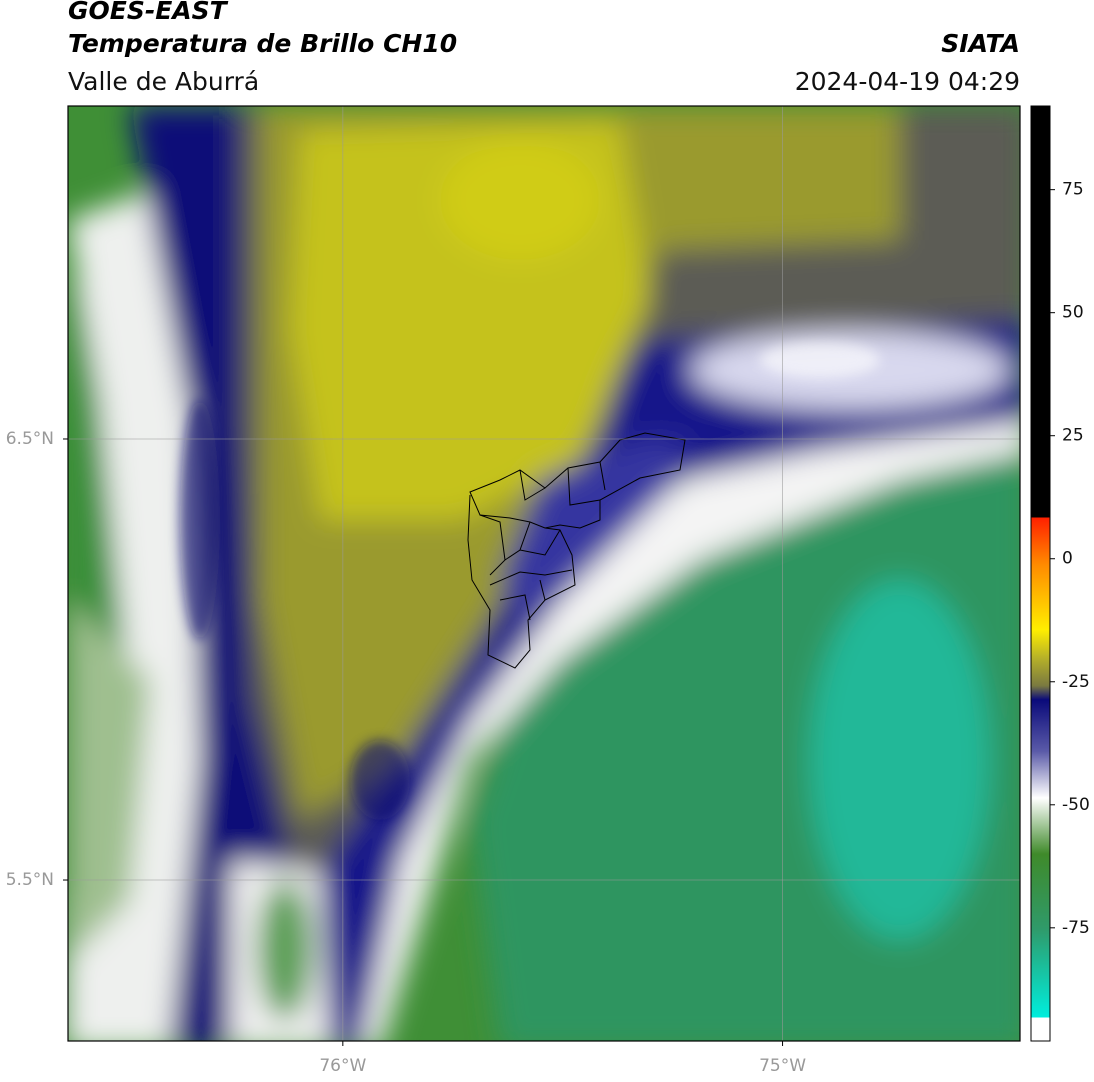 The width and height of the screenshot is (1094, 1082). Describe the element at coordinates (980, 43) in the screenshot. I see `agency: SIATA` at that location.